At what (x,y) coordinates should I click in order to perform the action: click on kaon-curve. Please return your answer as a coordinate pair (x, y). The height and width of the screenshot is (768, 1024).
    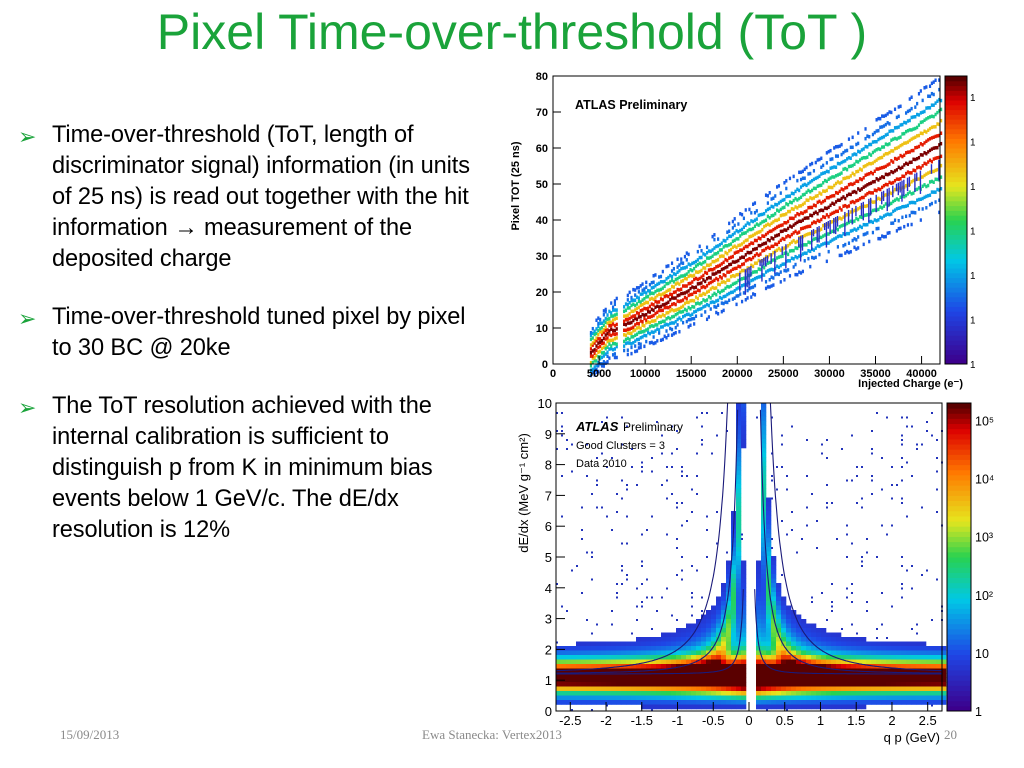
    Looking at the image, I should click on (850, 541).